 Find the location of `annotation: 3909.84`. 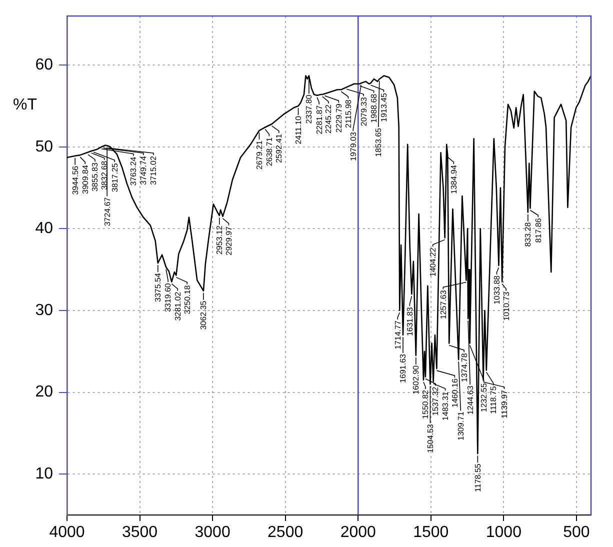

annotation: 3909.84 is located at coordinates (85, 179).